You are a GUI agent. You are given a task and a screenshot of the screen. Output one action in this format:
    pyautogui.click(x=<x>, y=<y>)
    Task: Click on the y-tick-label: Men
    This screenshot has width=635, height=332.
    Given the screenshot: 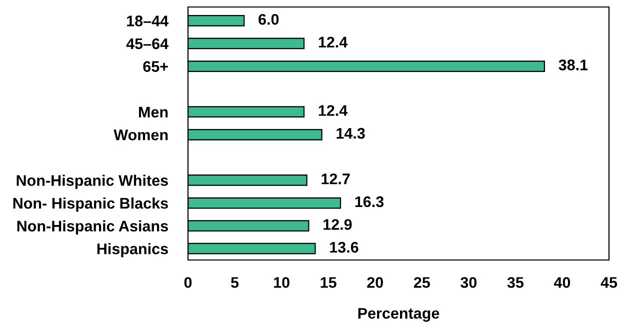 What is the action you would take?
    pyautogui.click(x=153, y=112)
    